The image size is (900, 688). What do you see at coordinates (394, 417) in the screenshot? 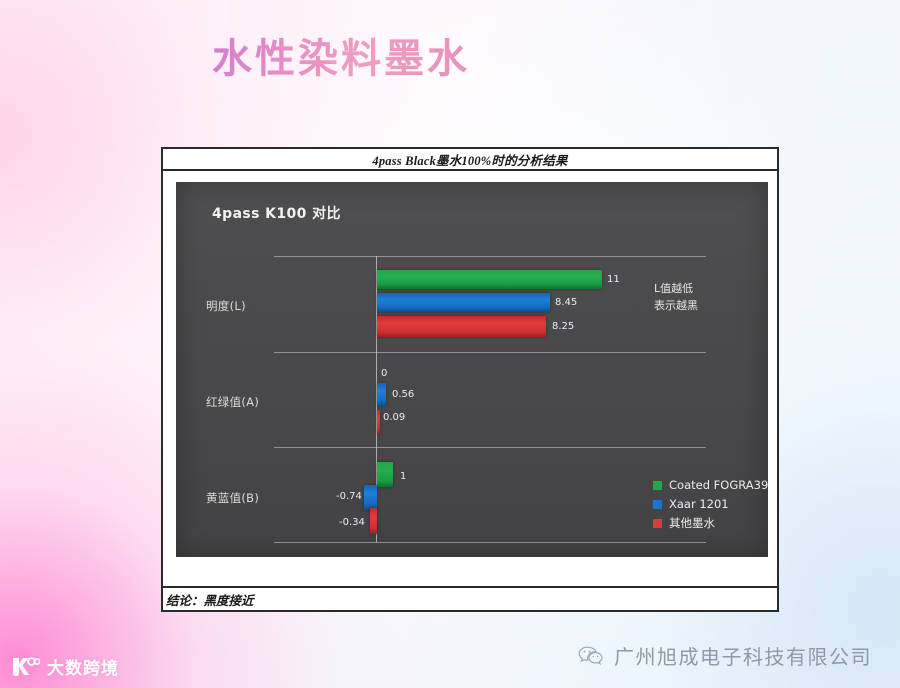
I see `bar-value-A-other-ink: 0.09` at bounding box center [394, 417].